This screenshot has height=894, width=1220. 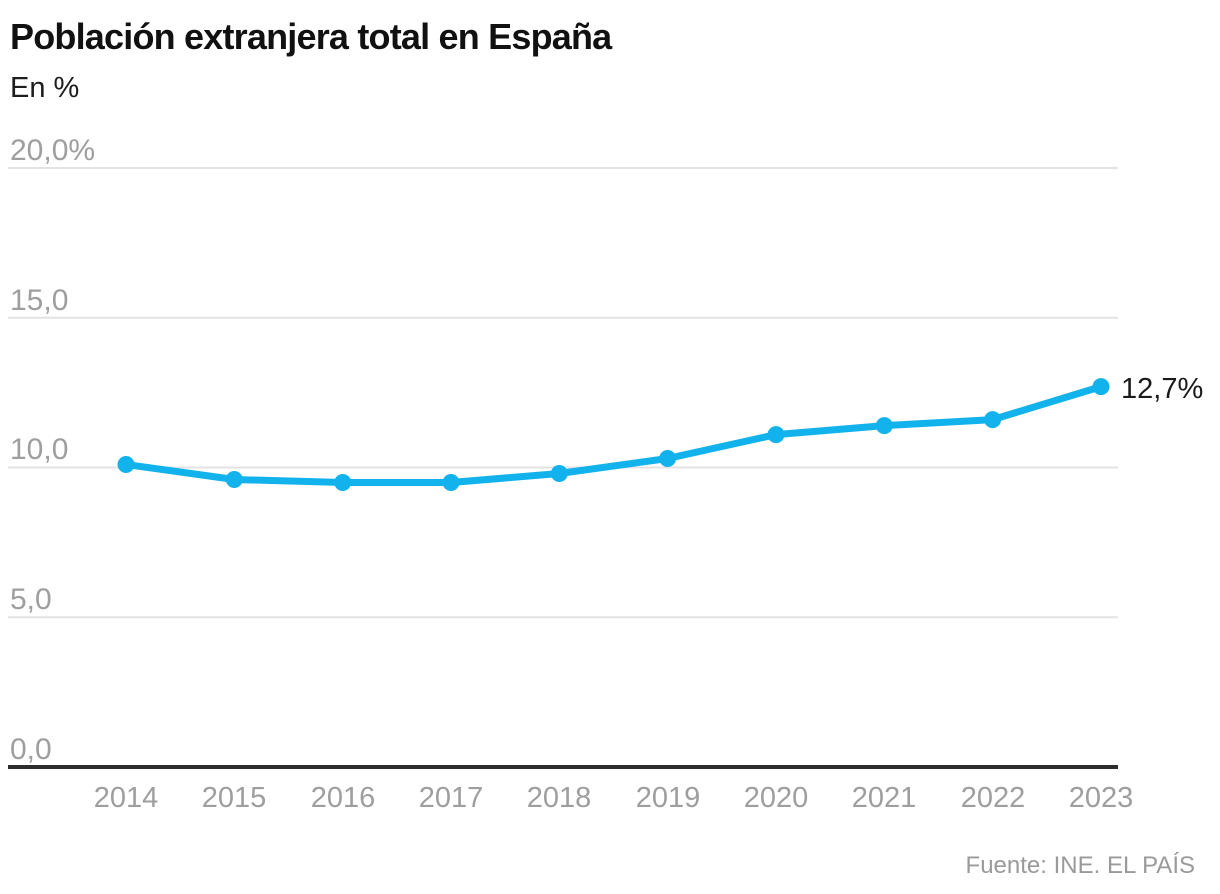 What do you see at coordinates (993, 798) in the screenshot?
I see `x-tick-label: 2022` at bounding box center [993, 798].